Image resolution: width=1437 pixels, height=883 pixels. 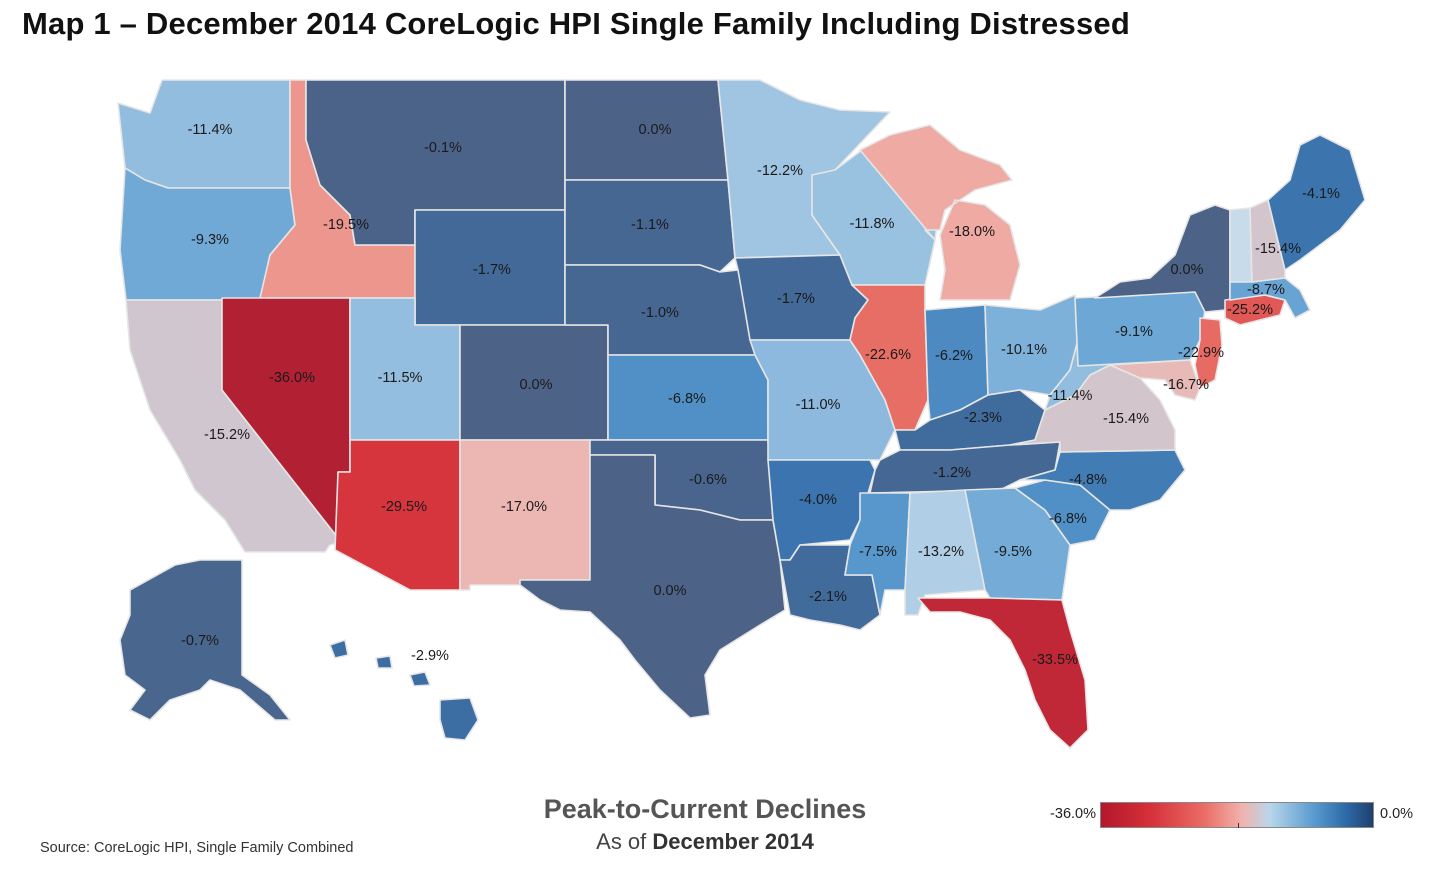 What do you see at coordinates (400, 378) in the screenshot?
I see `state-label-ut: -11.5%` at bounding box center [400, 378].